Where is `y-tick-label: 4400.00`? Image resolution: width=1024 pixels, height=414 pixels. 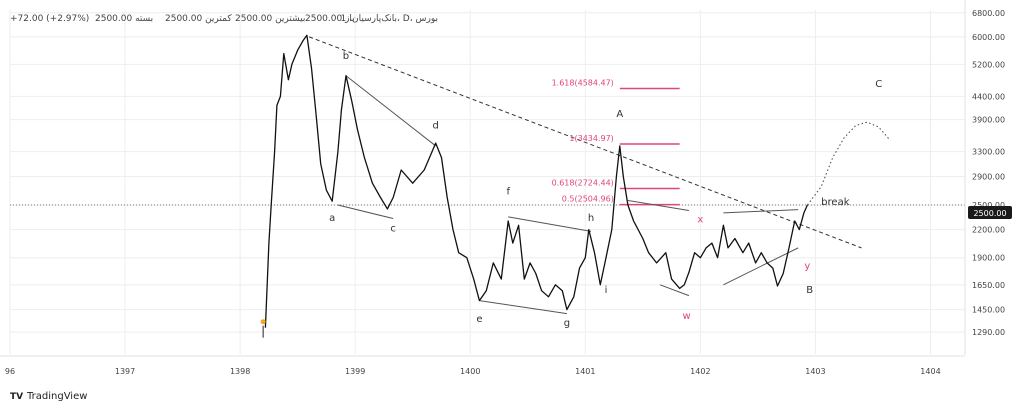
y-tick-label: 4400.00 is located at coordinates (988, 96).